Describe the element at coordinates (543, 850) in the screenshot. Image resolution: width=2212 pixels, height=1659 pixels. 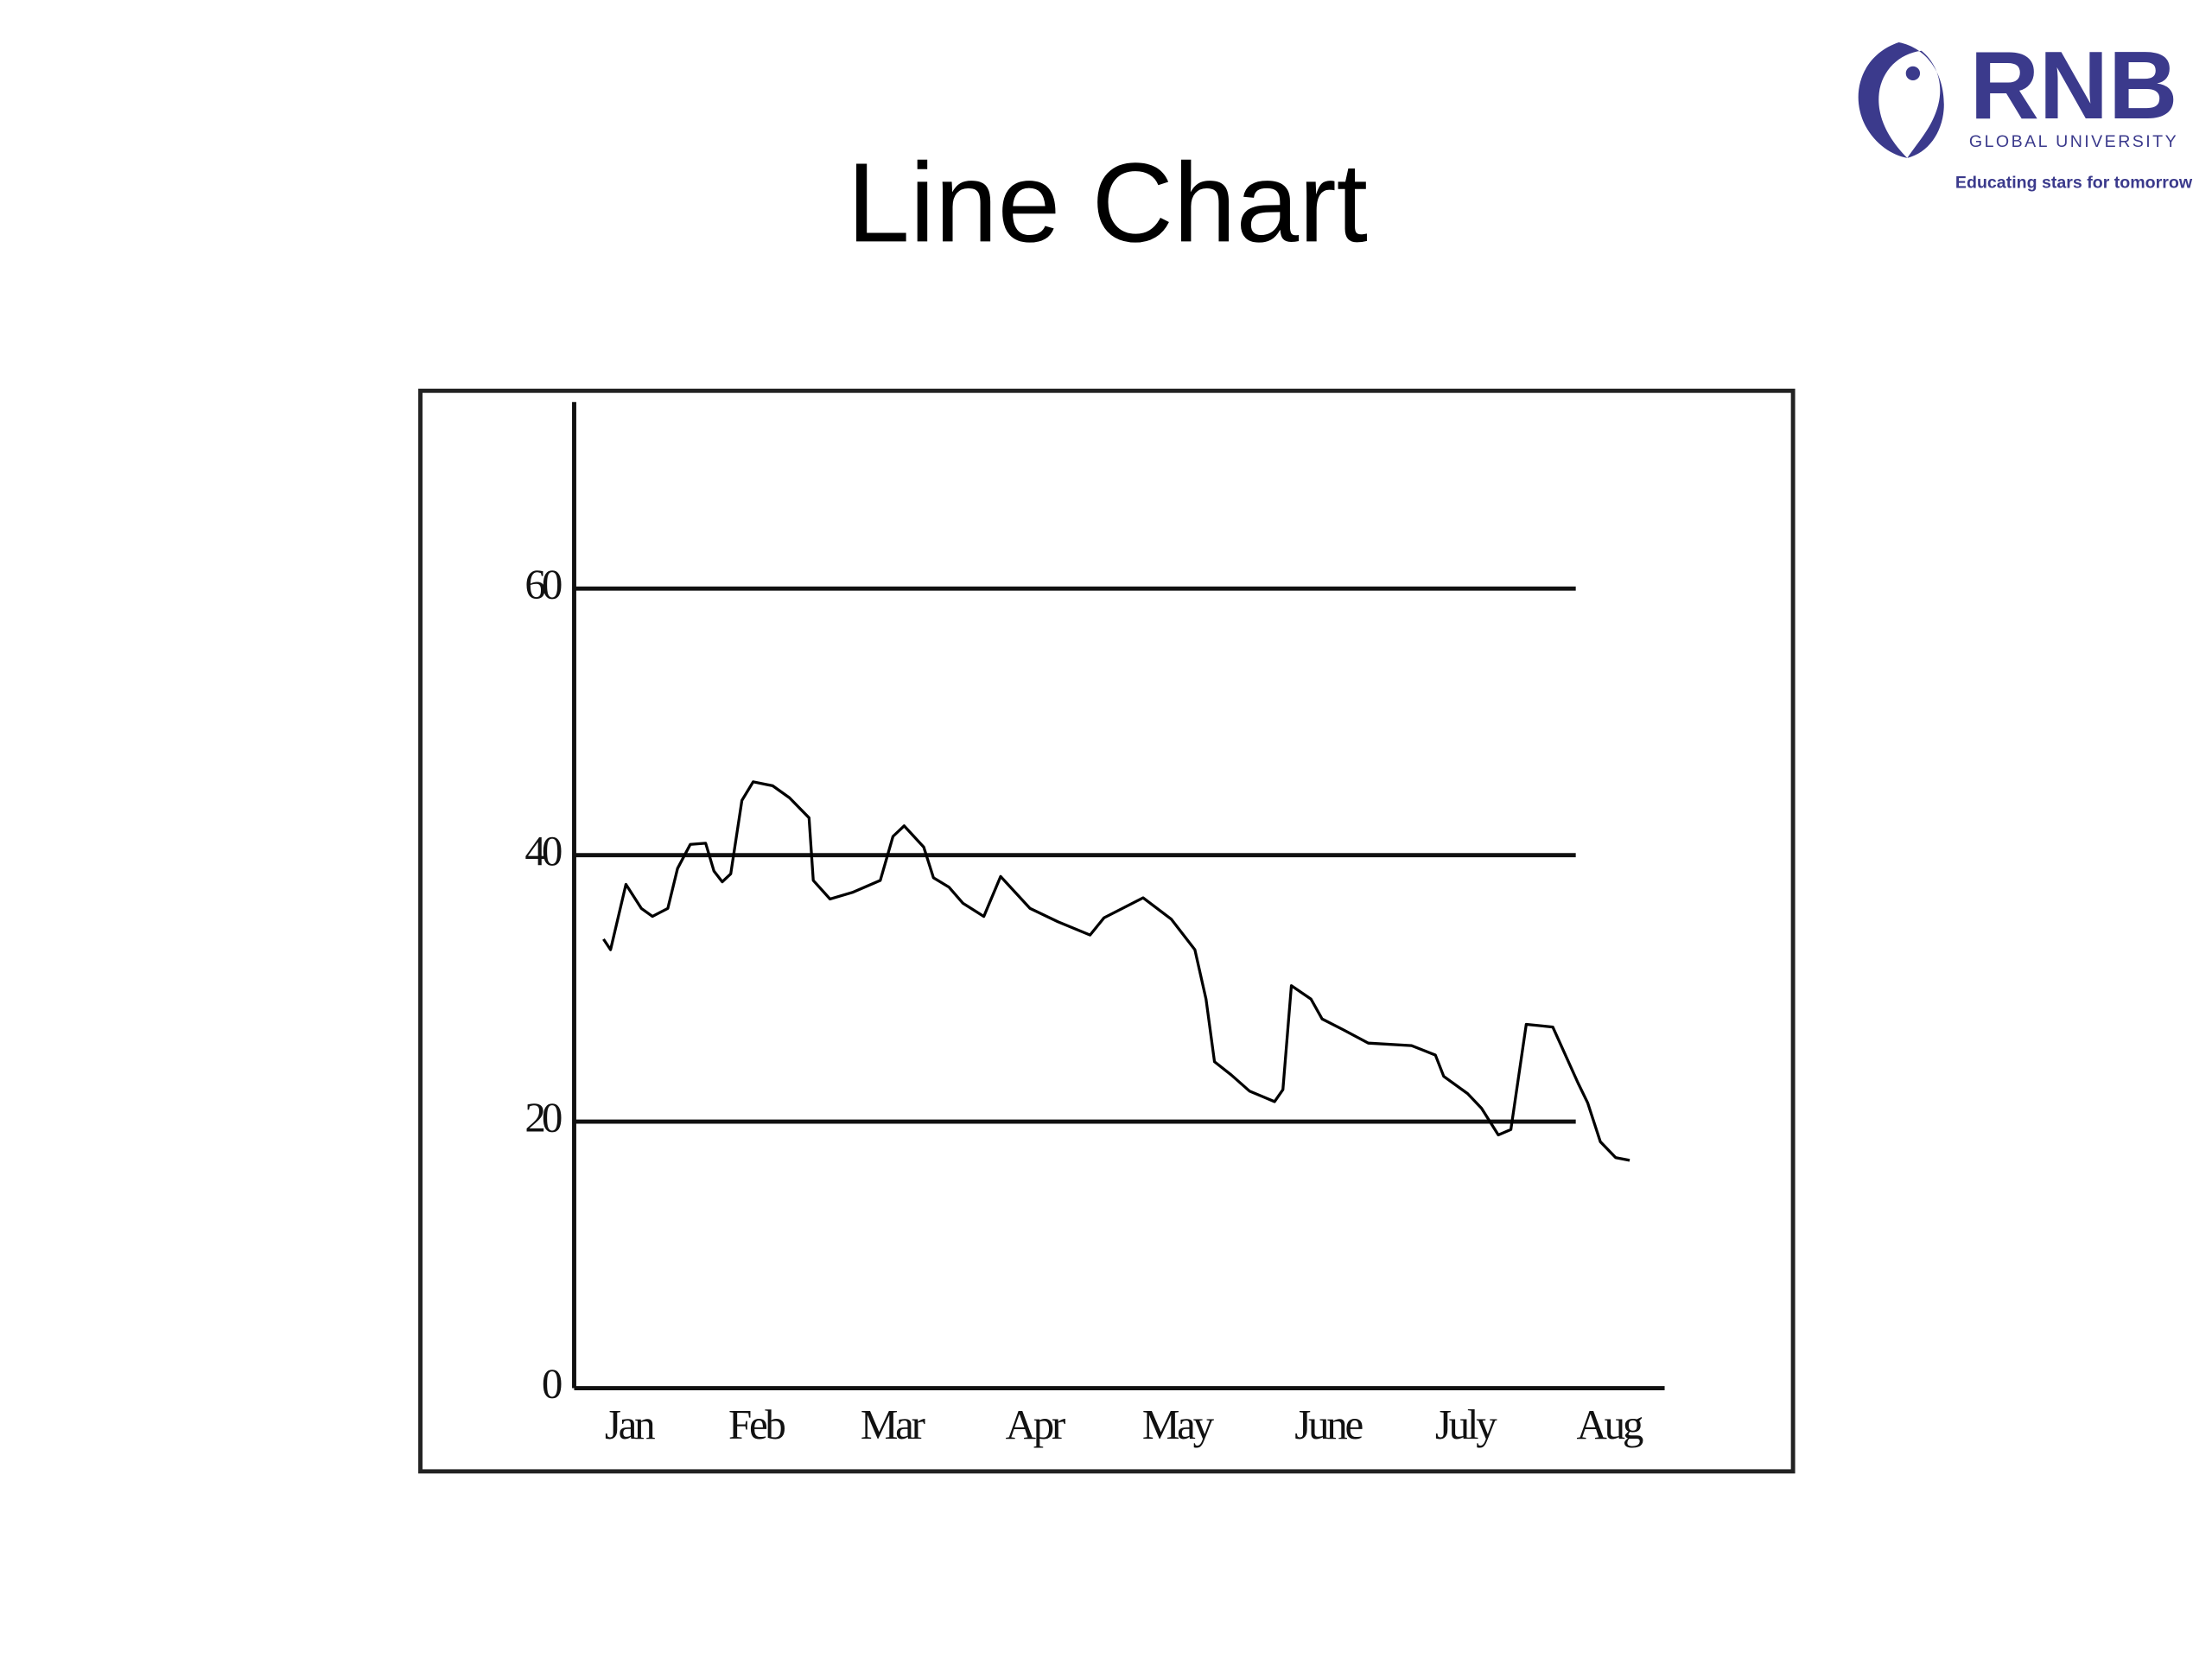
I see `y-tick-label: 40` at that location.